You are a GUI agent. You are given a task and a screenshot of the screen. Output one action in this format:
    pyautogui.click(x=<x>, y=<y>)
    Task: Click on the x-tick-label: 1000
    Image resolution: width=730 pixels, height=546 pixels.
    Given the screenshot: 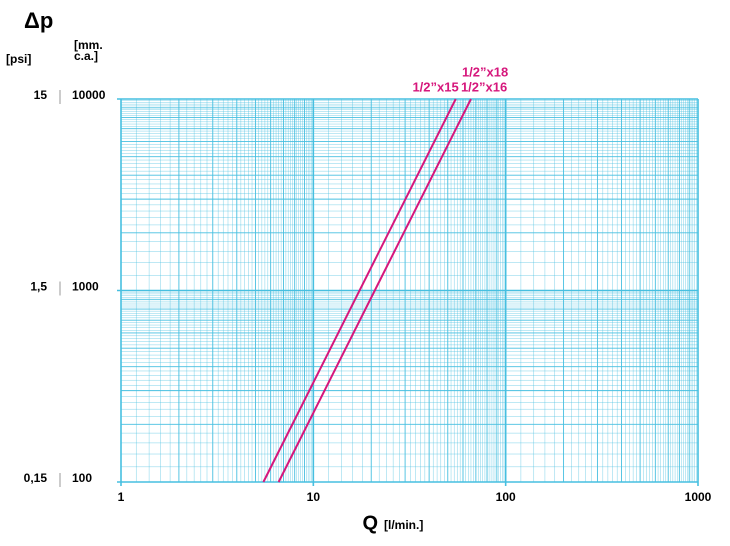 What is the action you would take?
    pyautogui.click(x=698, y=497)
    